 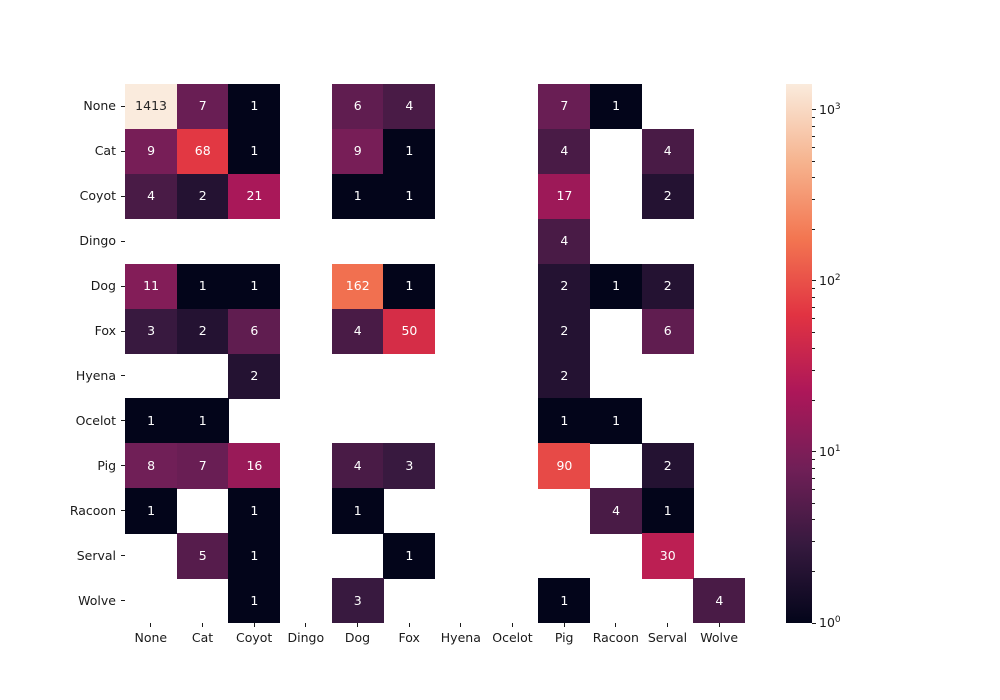 What do you see at coordinates (106, 465) in the screenshot?
I see `y-tick-label: Pig` at bounding box center [106, 465].